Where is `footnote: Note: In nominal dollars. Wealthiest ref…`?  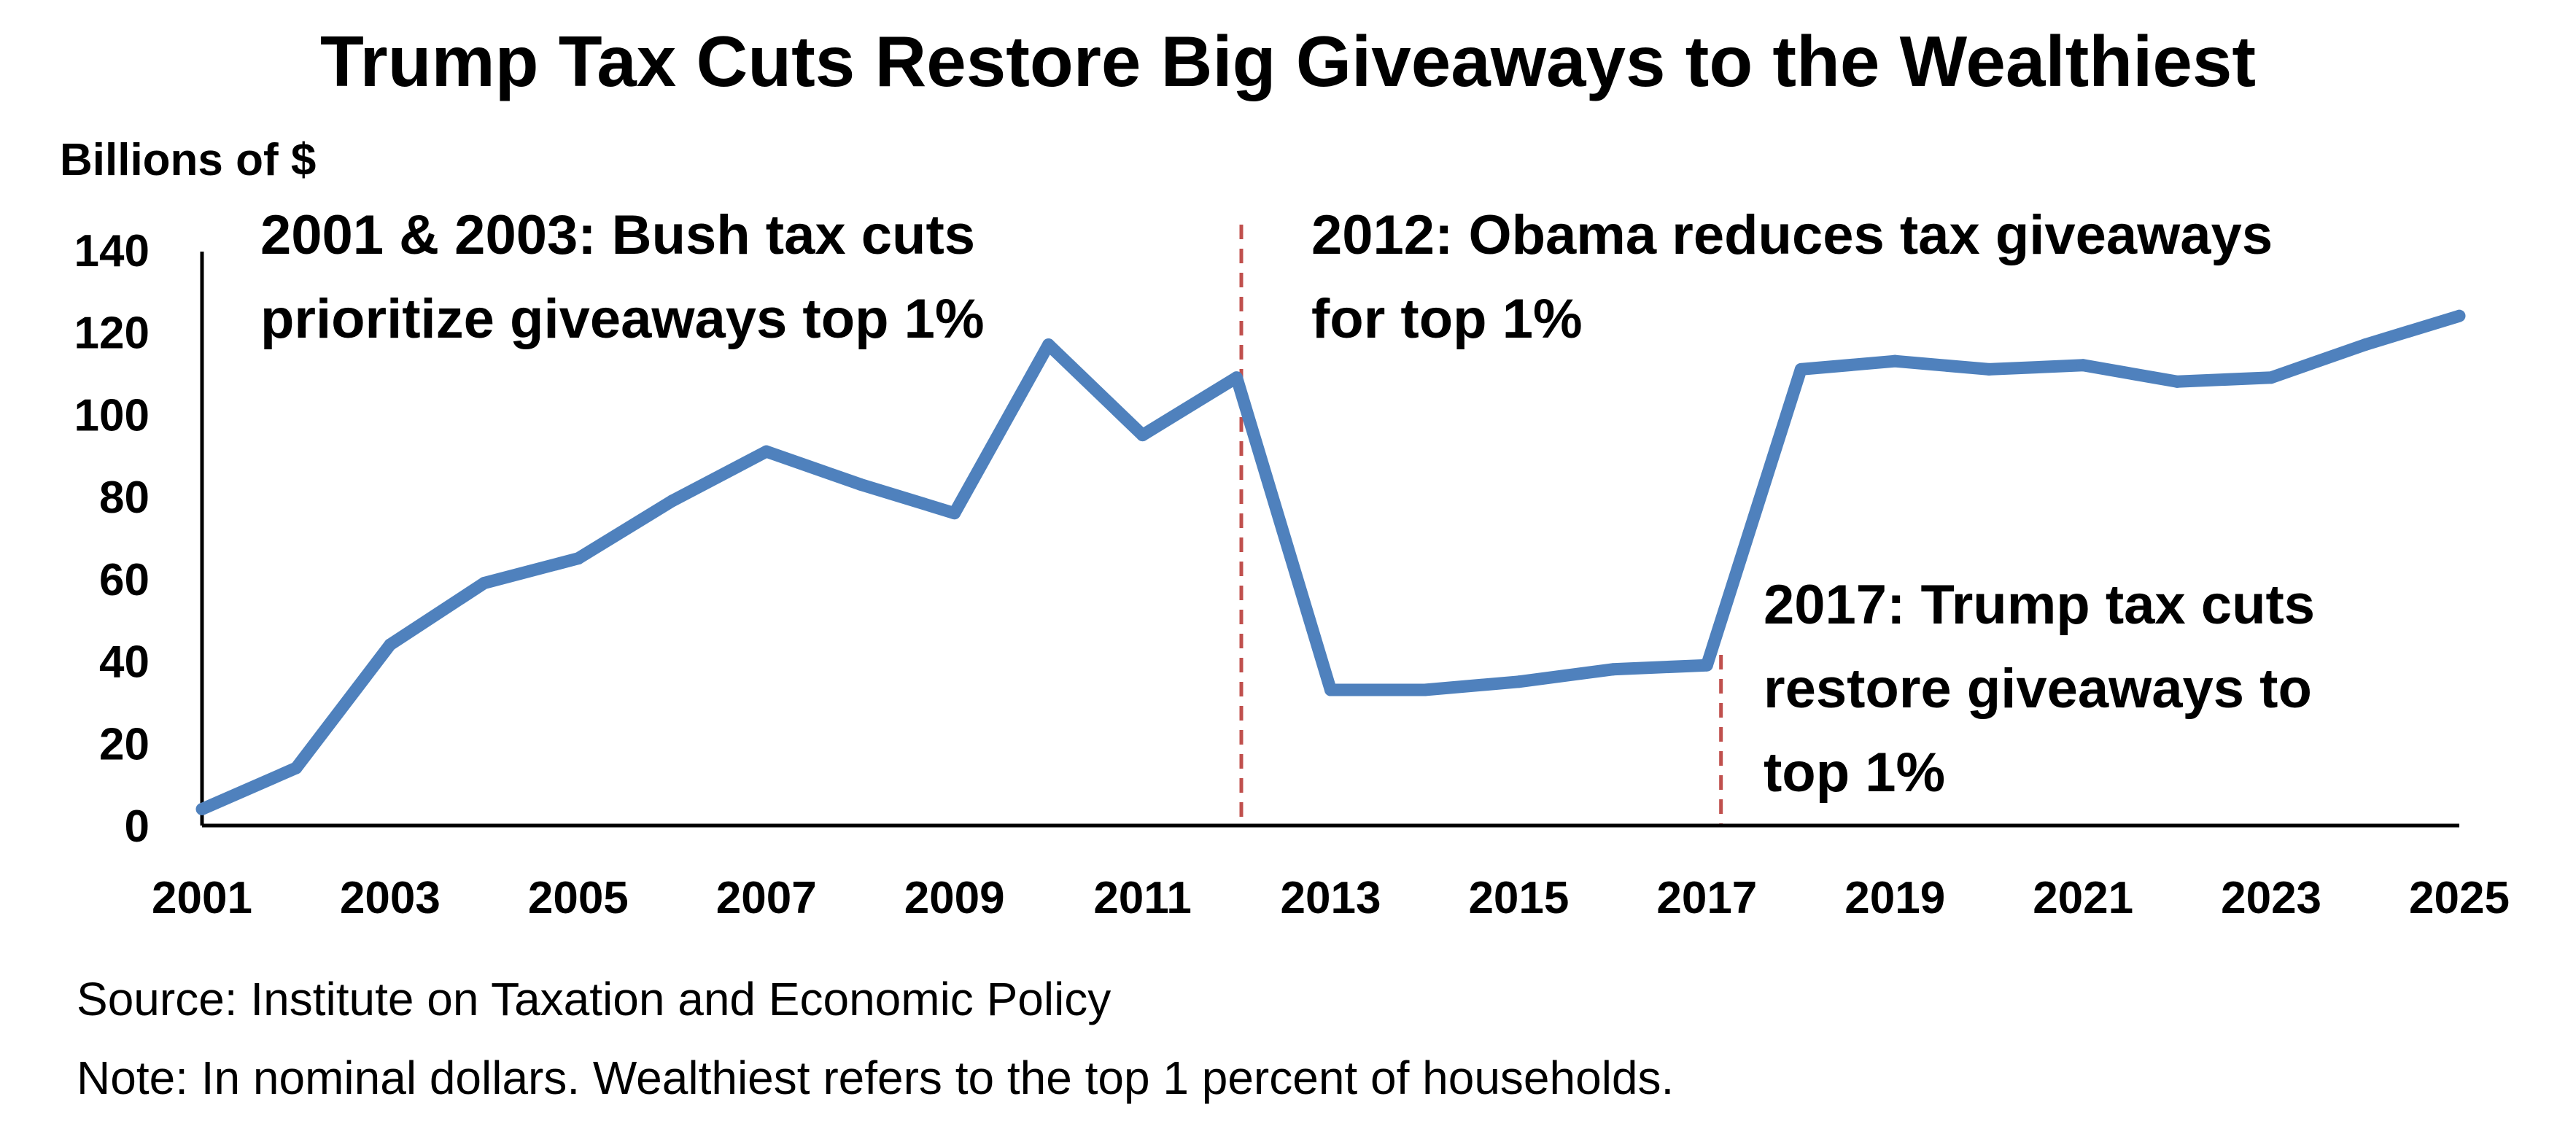 footnote: Note: In nominal dollars. Wealthiest ref… is located at coordinates (876, 1078).